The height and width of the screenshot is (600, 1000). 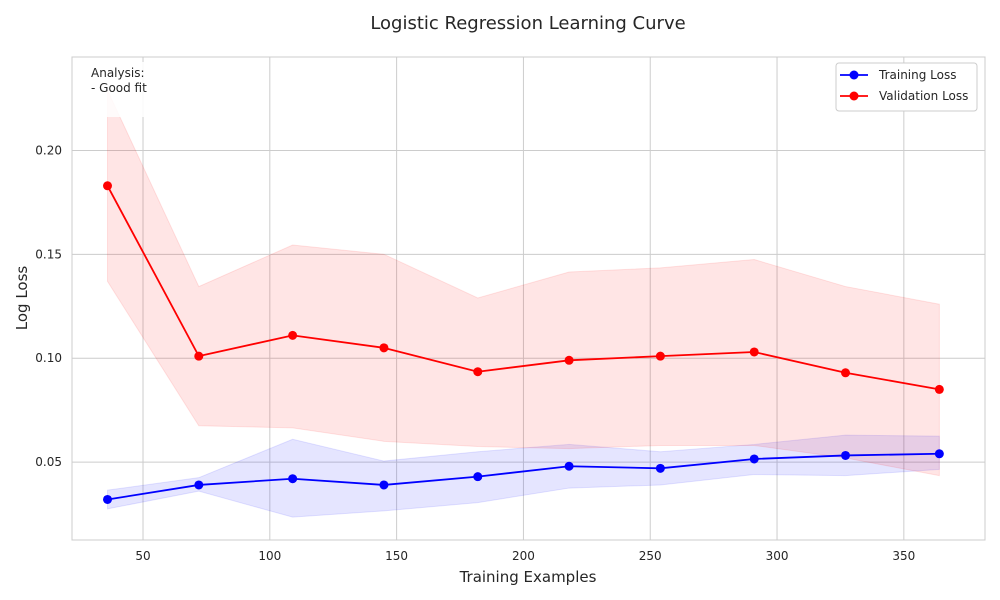 I want to click on y-axis-label: Log Loss, so click(x=22, y=298).